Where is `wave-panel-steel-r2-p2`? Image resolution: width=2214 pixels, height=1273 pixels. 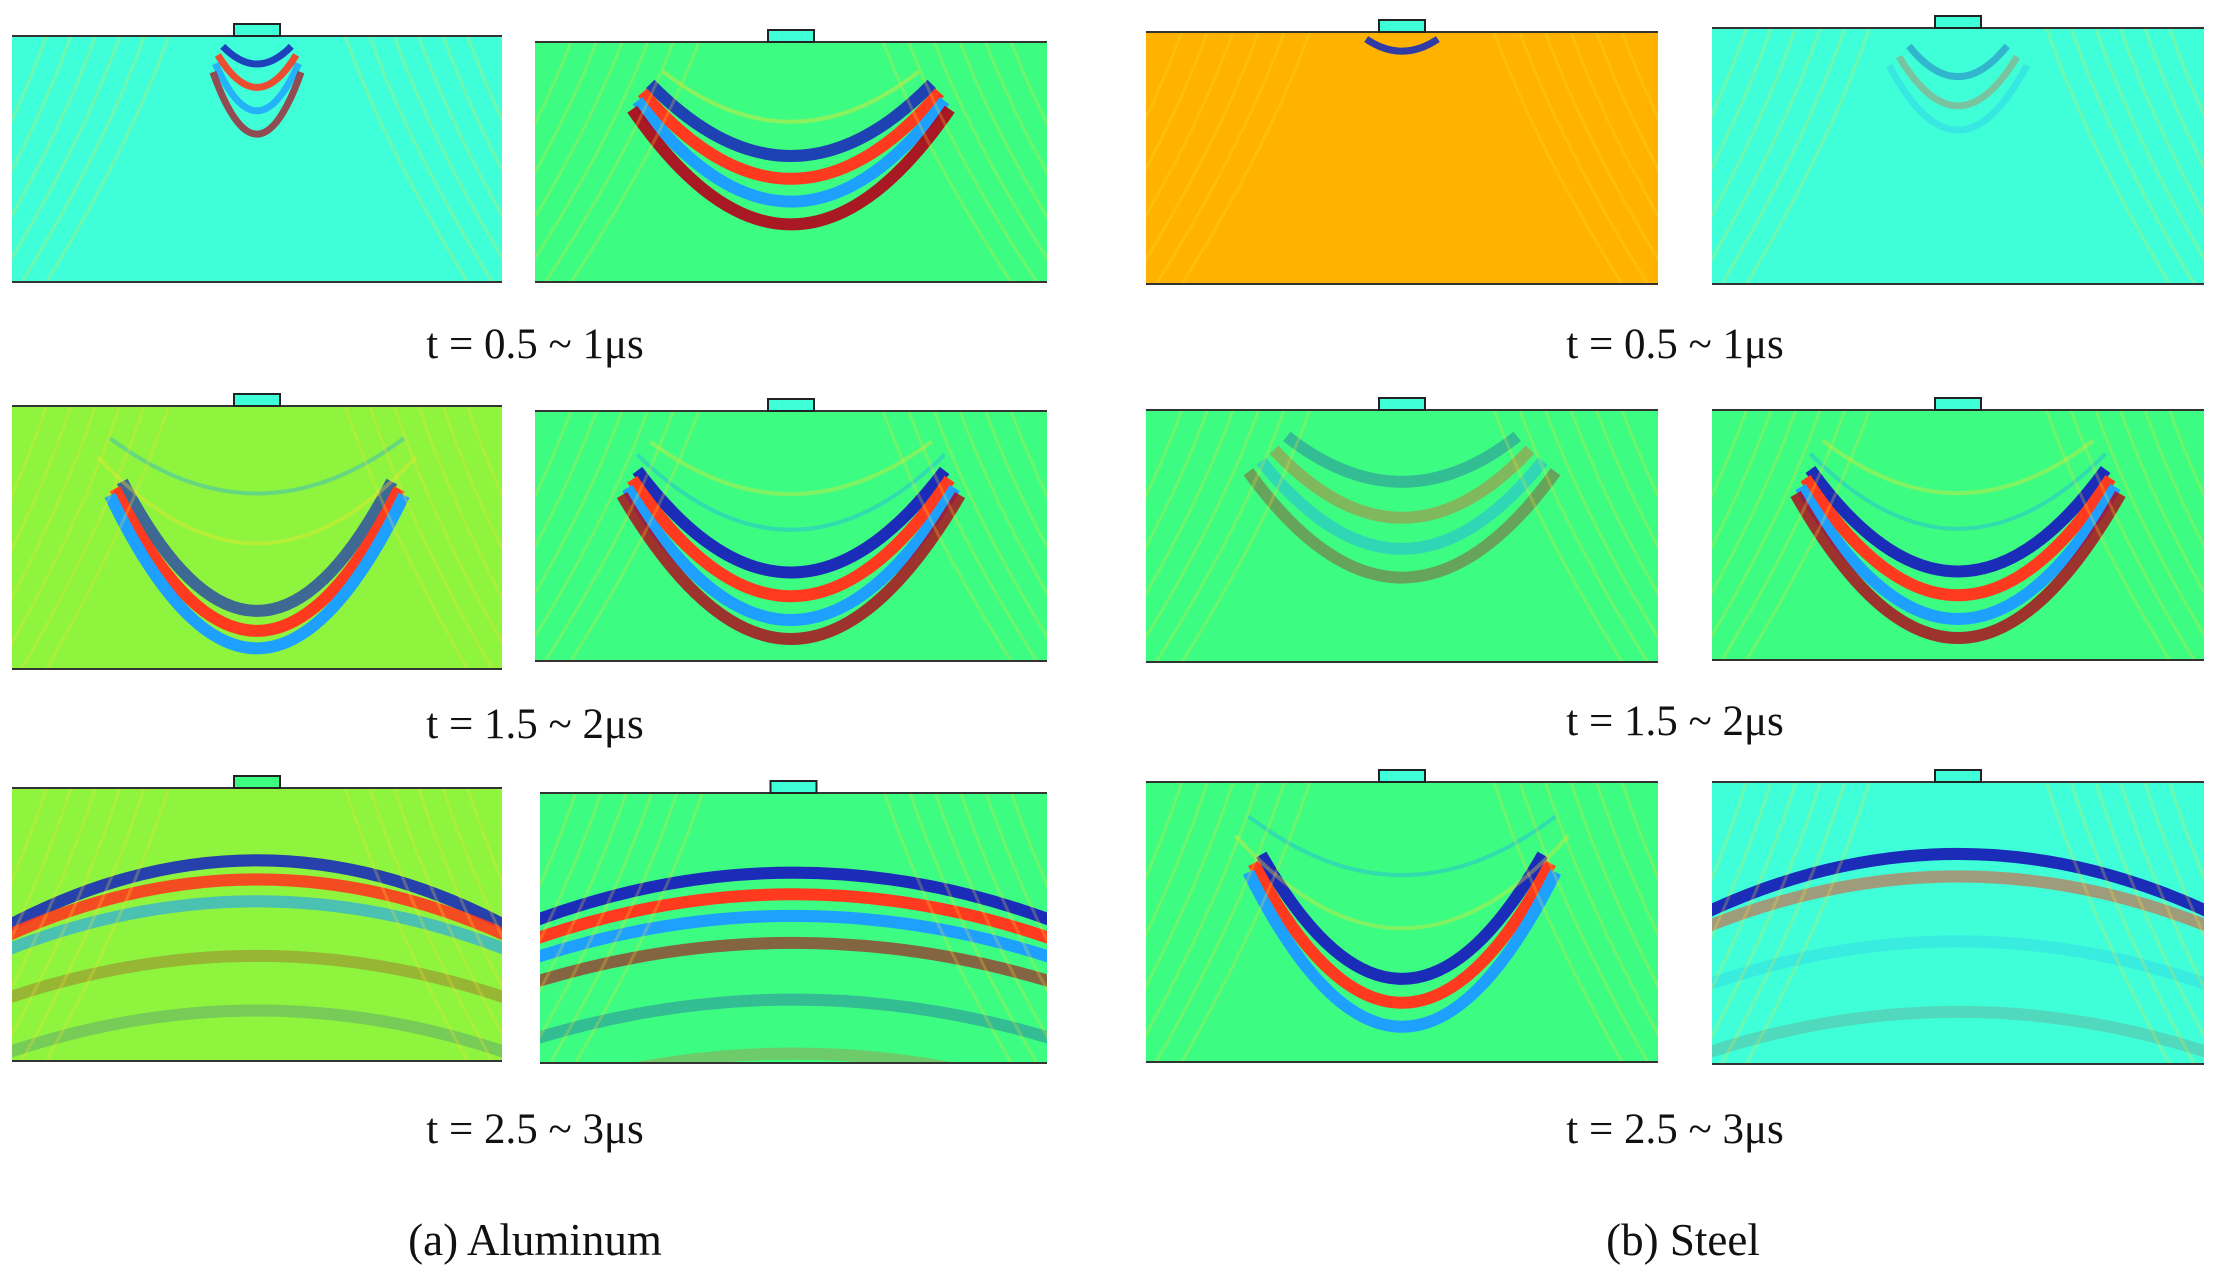 wave-panel-steel-r2-p2 is located at coordinates (1958, 529).